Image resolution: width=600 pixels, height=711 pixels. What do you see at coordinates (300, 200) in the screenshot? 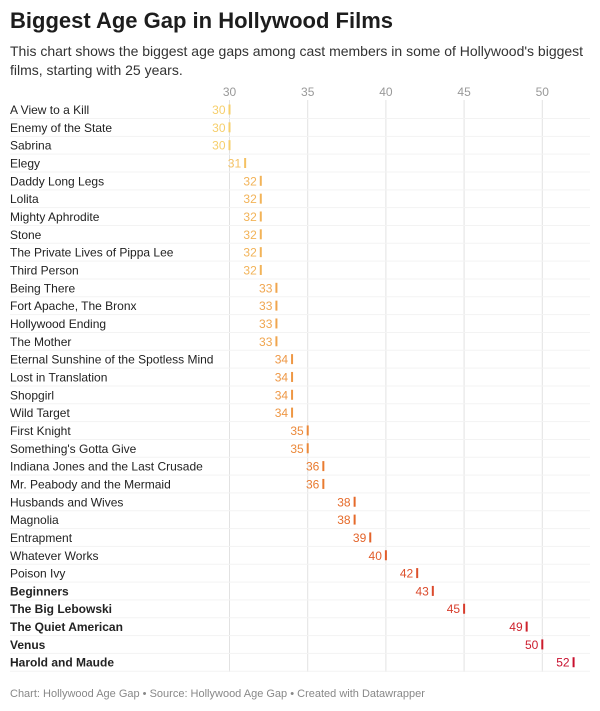
I see `chart-row: Lolita 32` at bounding box center [300, 200].